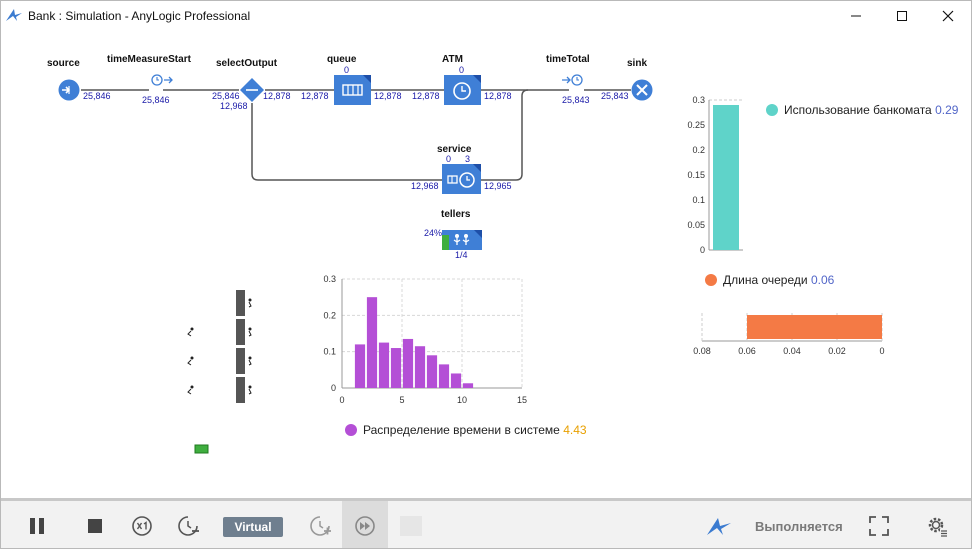 The height and width of the screenshot is (549, 972). Describe the element at coordinates (347, 70) in the screenshot. I see `queue-size: 0` at that location.